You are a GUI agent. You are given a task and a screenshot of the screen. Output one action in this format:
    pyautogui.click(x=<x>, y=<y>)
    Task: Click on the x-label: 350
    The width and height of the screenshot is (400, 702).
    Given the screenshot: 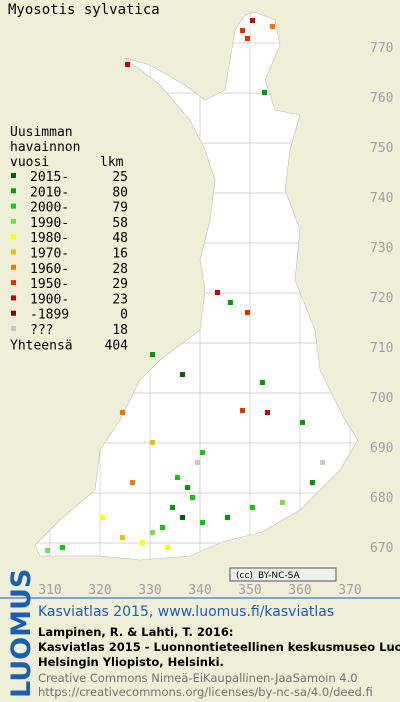 What is the action you would take?
    pyautogui.click(x=249, y=590)
    